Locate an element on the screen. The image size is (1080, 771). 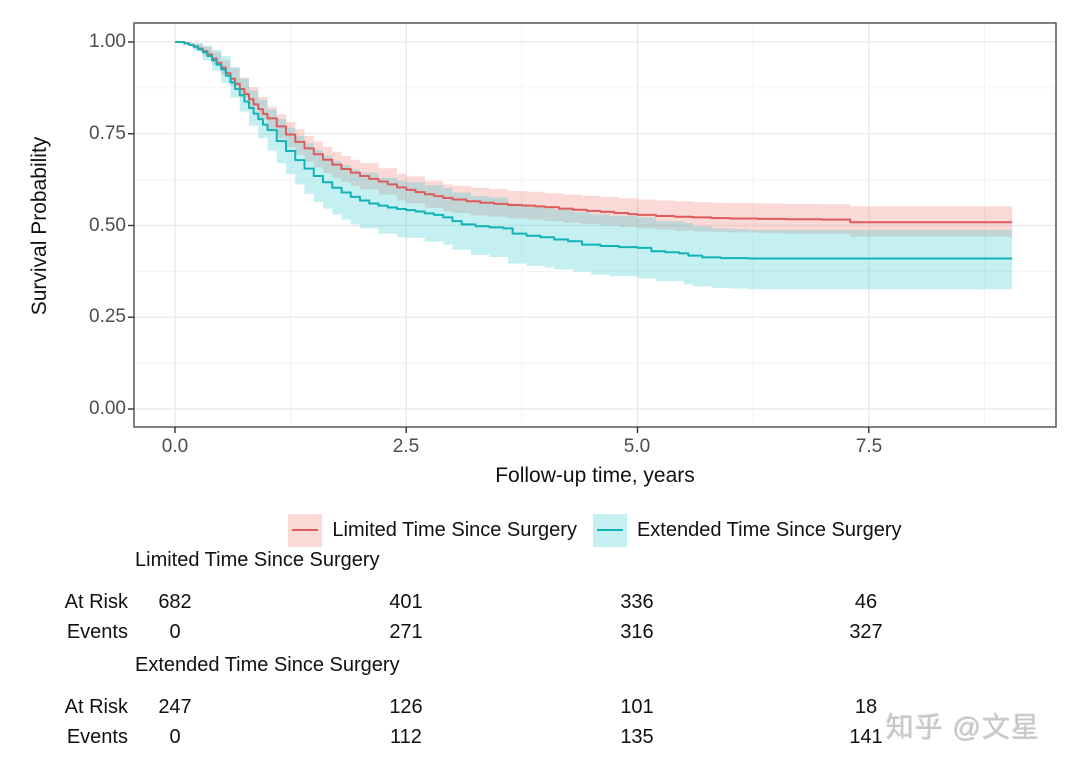
row-label-events-limited: Events is located at coordinates (97, 632).